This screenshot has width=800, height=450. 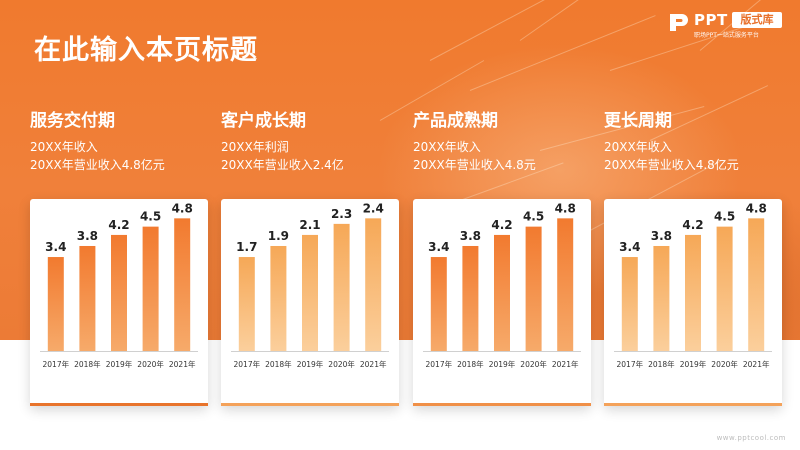 I want to click on bar-value-label: 2.3, so click(x=341, y=214).